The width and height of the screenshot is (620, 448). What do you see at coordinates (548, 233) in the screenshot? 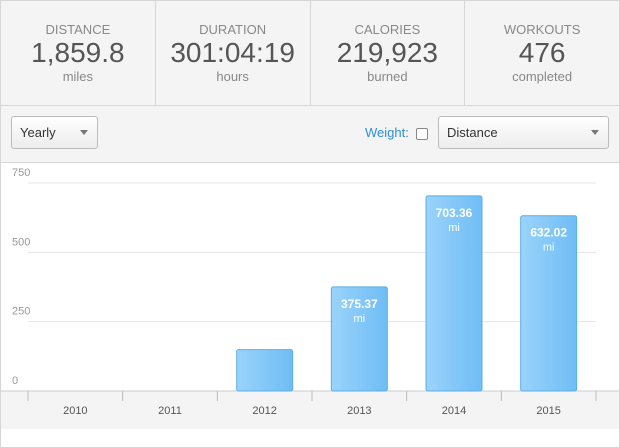
I see `value-label: 632.02` at bounding box center [548, 233].